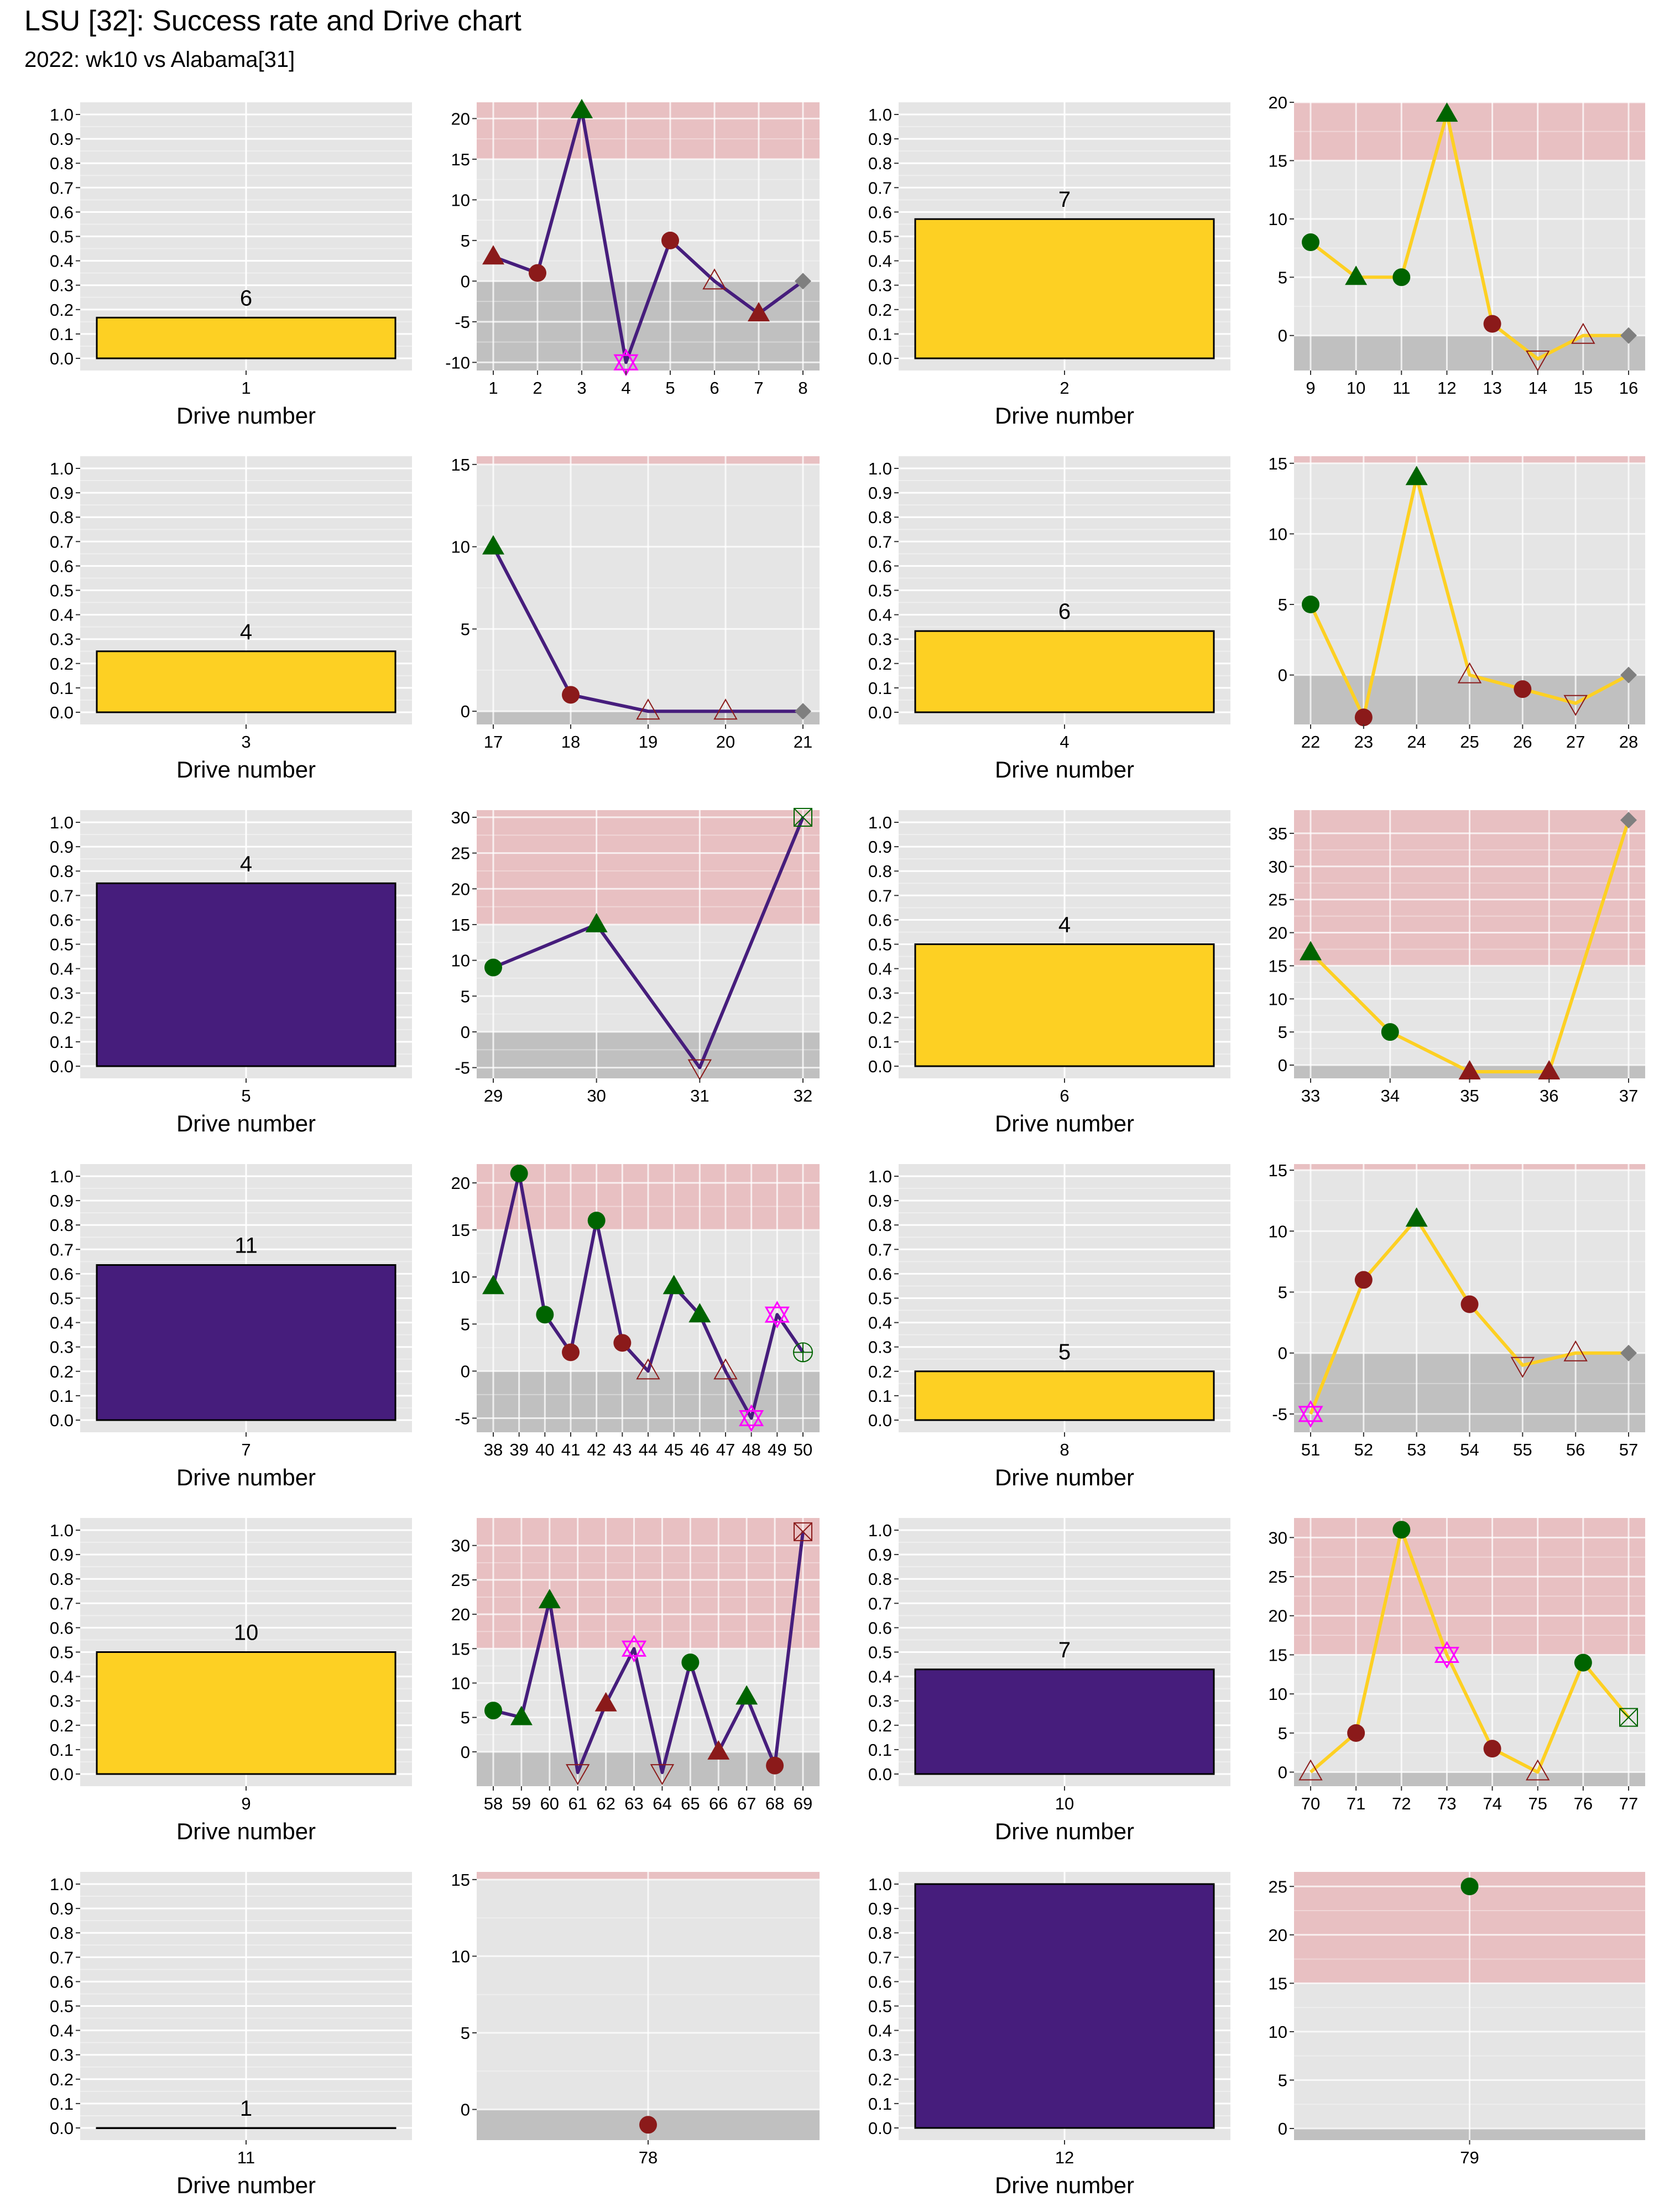 The height and width of the screenshot is (2212, 1659). Describe the element at coordinates (1065, 925) in the screenshot. I see `plays-count-label: 4` at that location.